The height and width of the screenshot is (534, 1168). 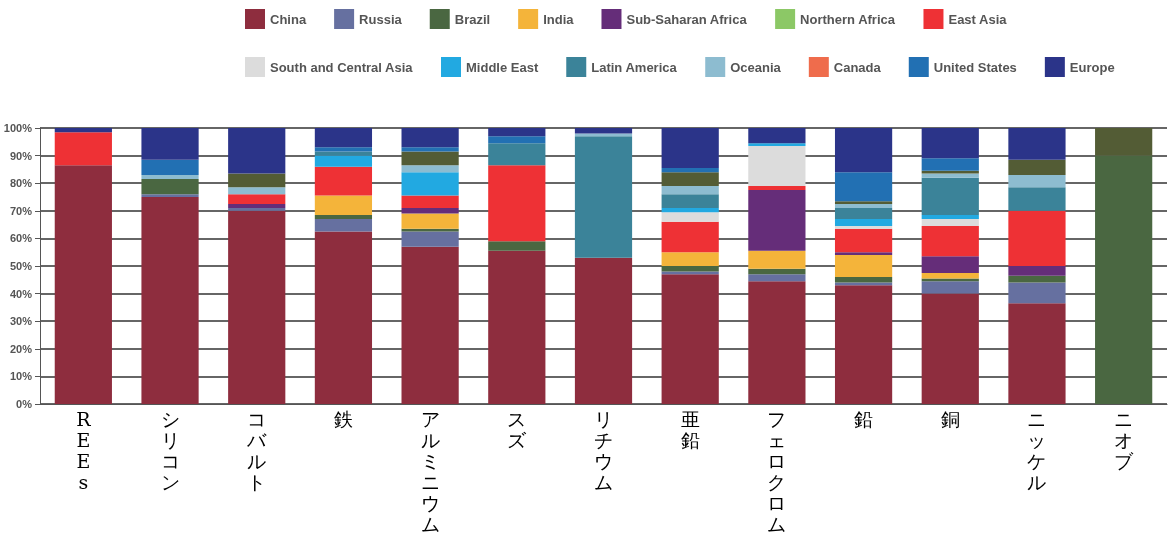 I want to click on legend-label: Middle East, so click(x=502, y=67).